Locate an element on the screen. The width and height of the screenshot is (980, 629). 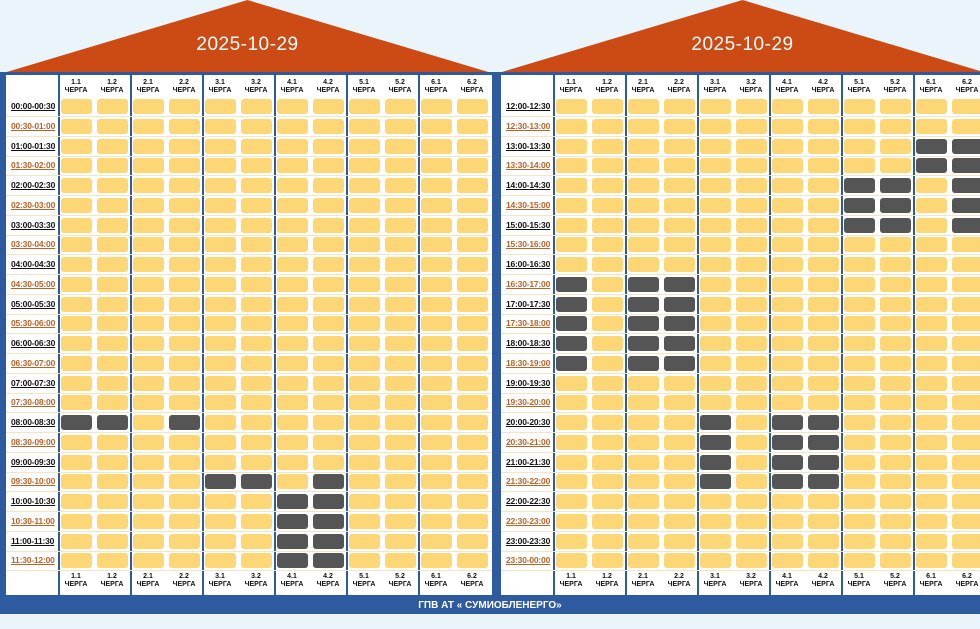
queue-footer-header: 5.2 ЧЕРГА is located at coordinates (400, 581).